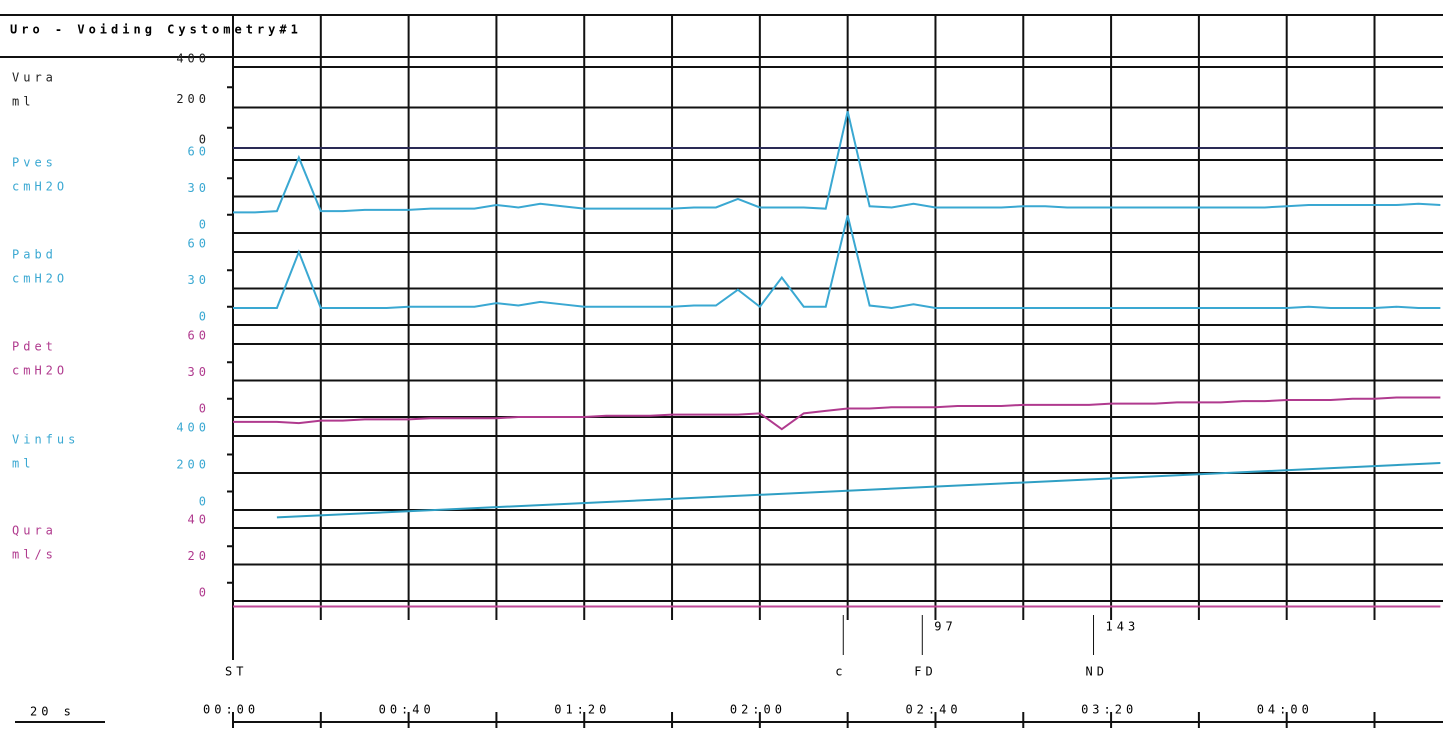  What do you see at coordinates (34, 255) in the screenshot?
I see `channel-name: Pabd` at bounding box center [34, 255].